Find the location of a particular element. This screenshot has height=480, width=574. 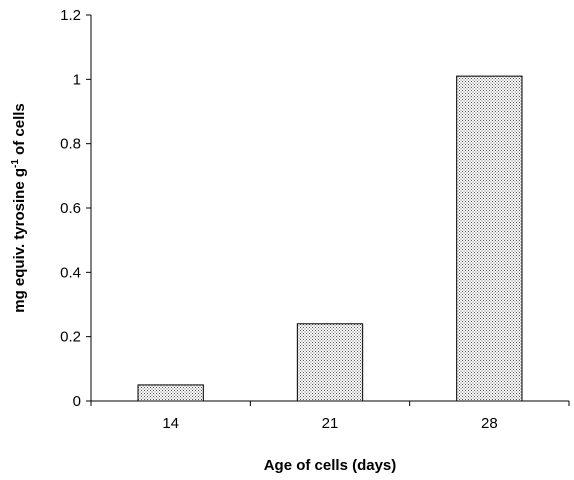

y-axis-title-rest: of cells is located at coordinates (19, 131).